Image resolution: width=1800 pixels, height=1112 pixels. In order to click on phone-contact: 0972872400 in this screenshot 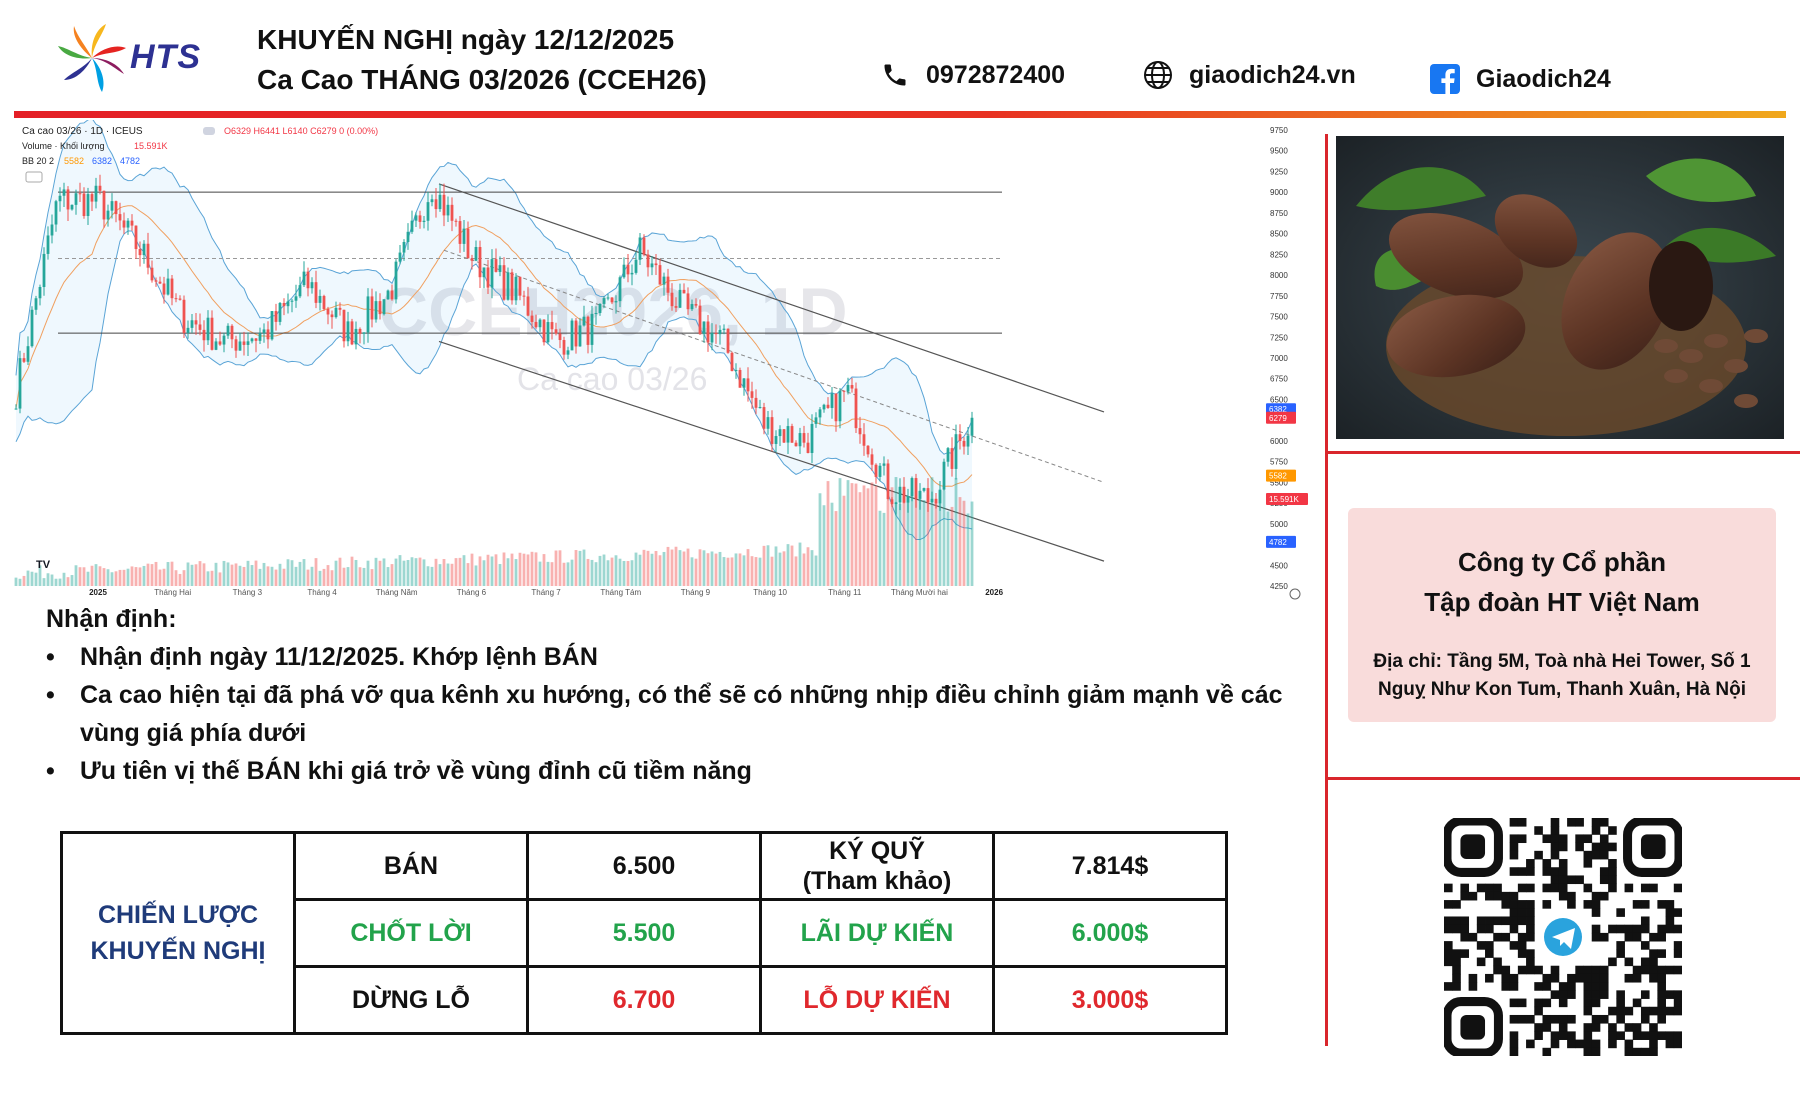, I will do `click(971, 75)`.